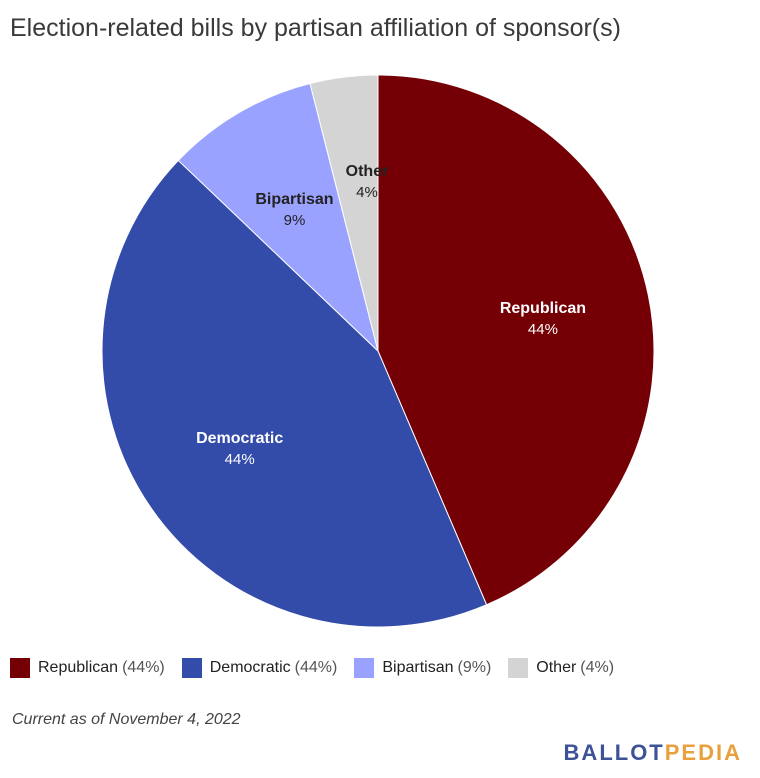 The image size is (760, 778). Describe the element at coordinates (597, 667) in the screenshot. I see `legend-pct-other: (4%)` at that location.